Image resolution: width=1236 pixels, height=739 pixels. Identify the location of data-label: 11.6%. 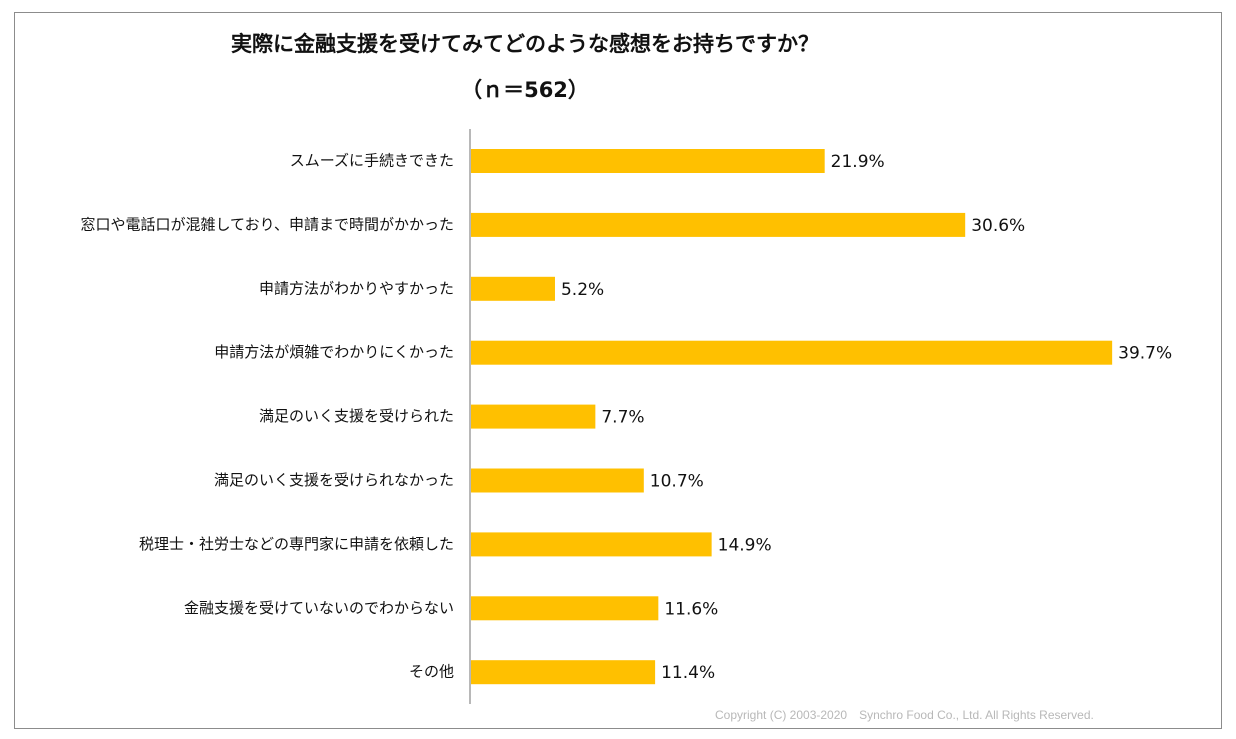
(691, 609).